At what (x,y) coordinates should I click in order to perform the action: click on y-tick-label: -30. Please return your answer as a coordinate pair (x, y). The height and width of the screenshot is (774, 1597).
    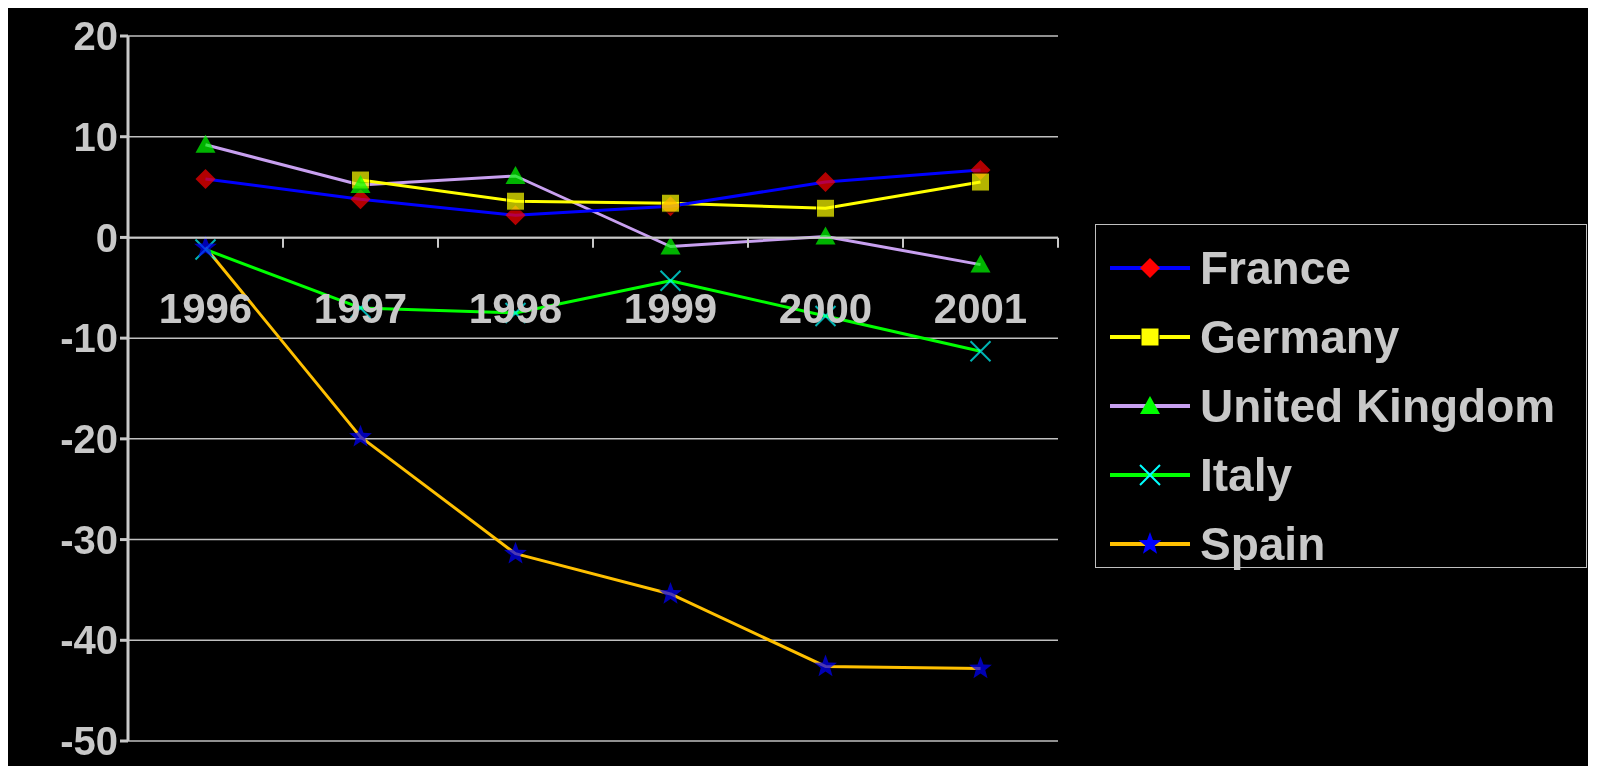
    Looking at the image, I should click on (89, 539).